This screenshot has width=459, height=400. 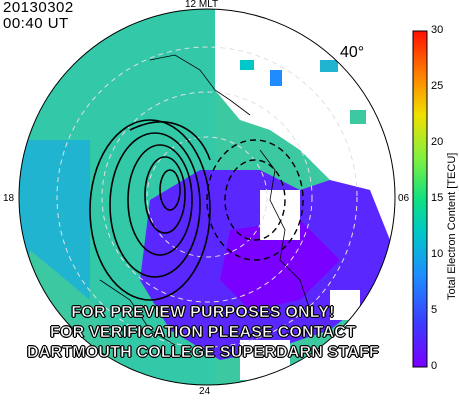 What do you see at coordinates (36, 23) in the screenshot?
I see `time-label: 00:40 UT` at bounding box center [36, 23].